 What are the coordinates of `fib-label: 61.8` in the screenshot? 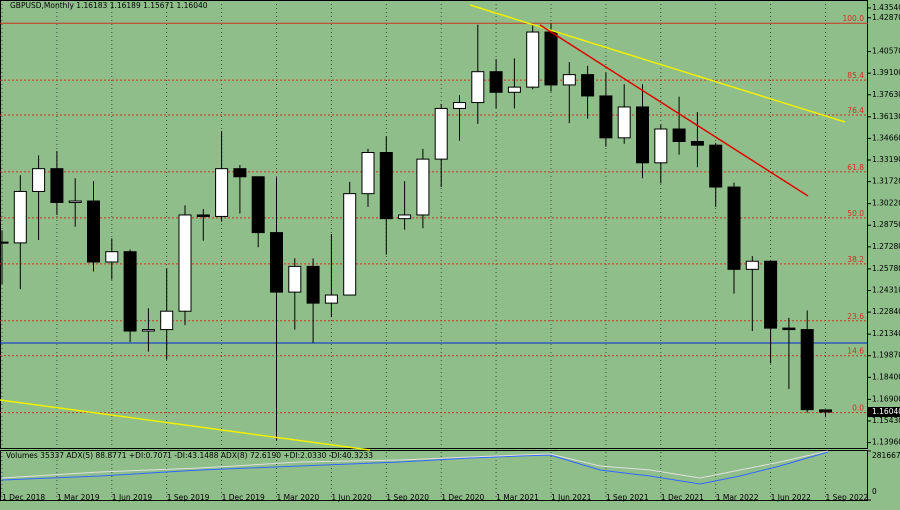 It's located at (855, 167).